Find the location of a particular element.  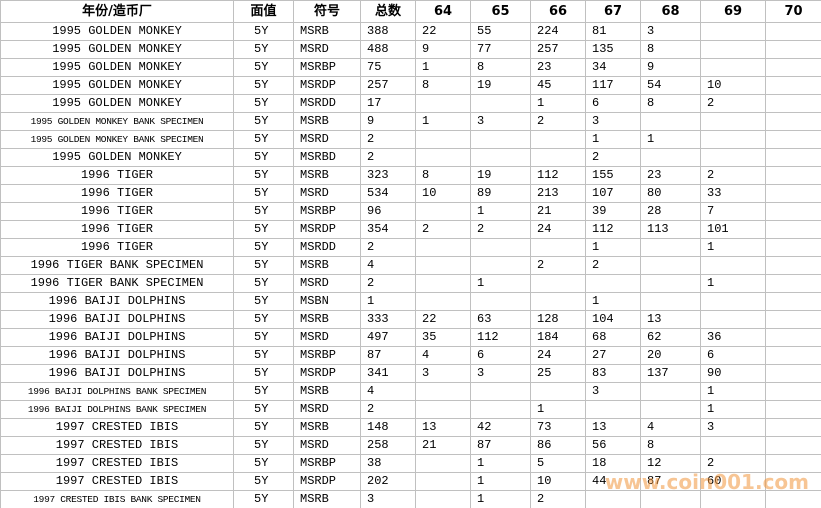

table-cell: 1996 TIGER is located at coordinates (117, 193).